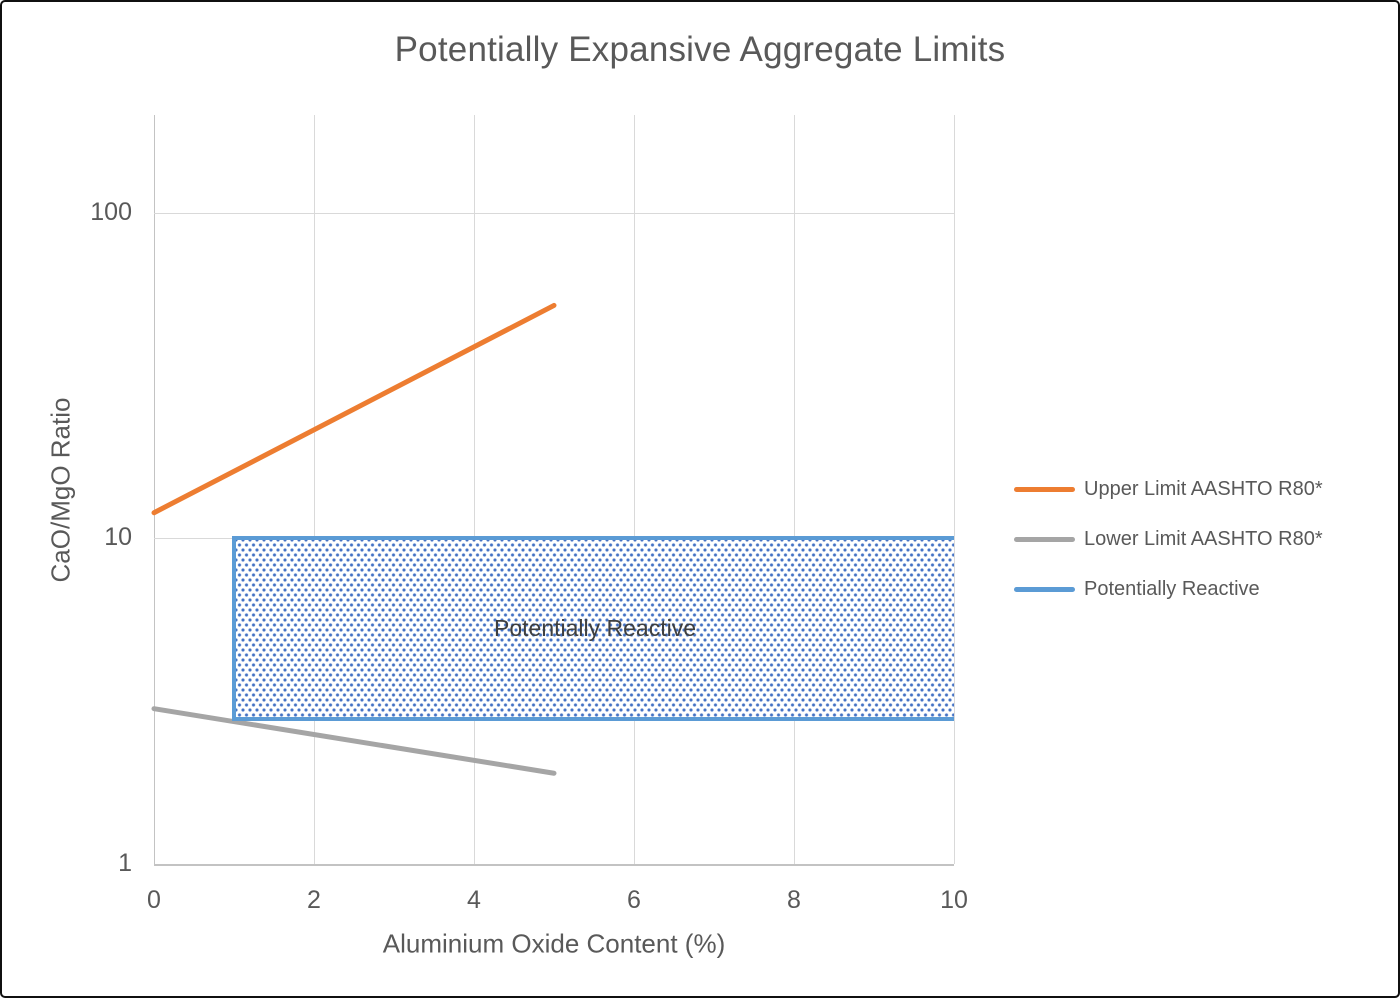 The width and height of the screenshot is (1400, 998). I want to click on y-tick-label: 10, so click(118, 537).